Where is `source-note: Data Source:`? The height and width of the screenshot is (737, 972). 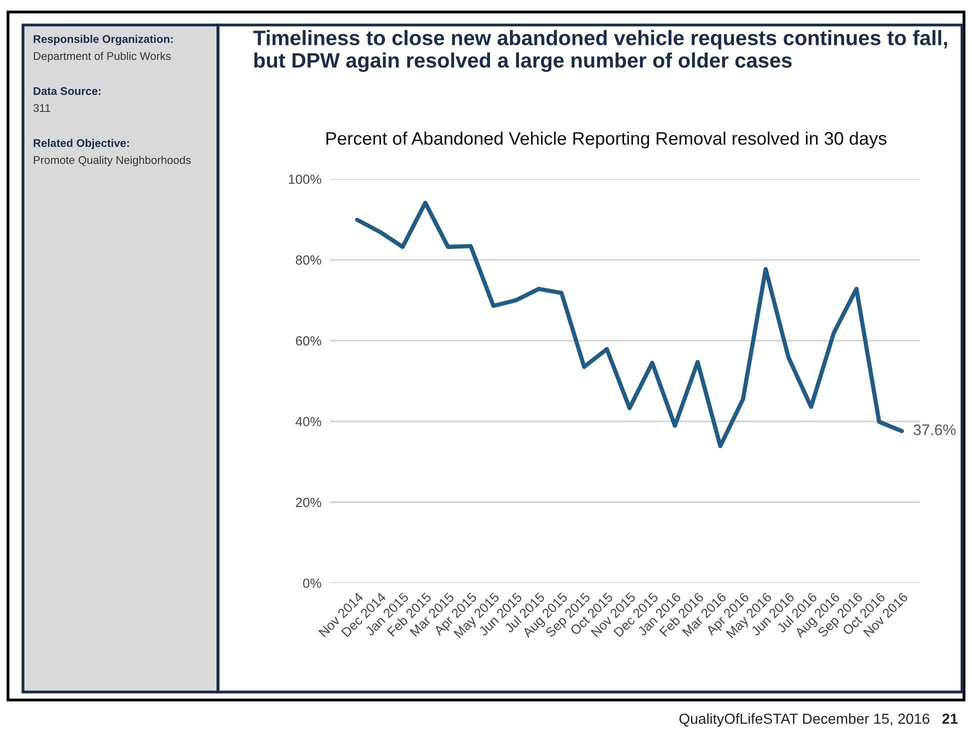
source-note: Data Source: is located at coordinates (67, 91).